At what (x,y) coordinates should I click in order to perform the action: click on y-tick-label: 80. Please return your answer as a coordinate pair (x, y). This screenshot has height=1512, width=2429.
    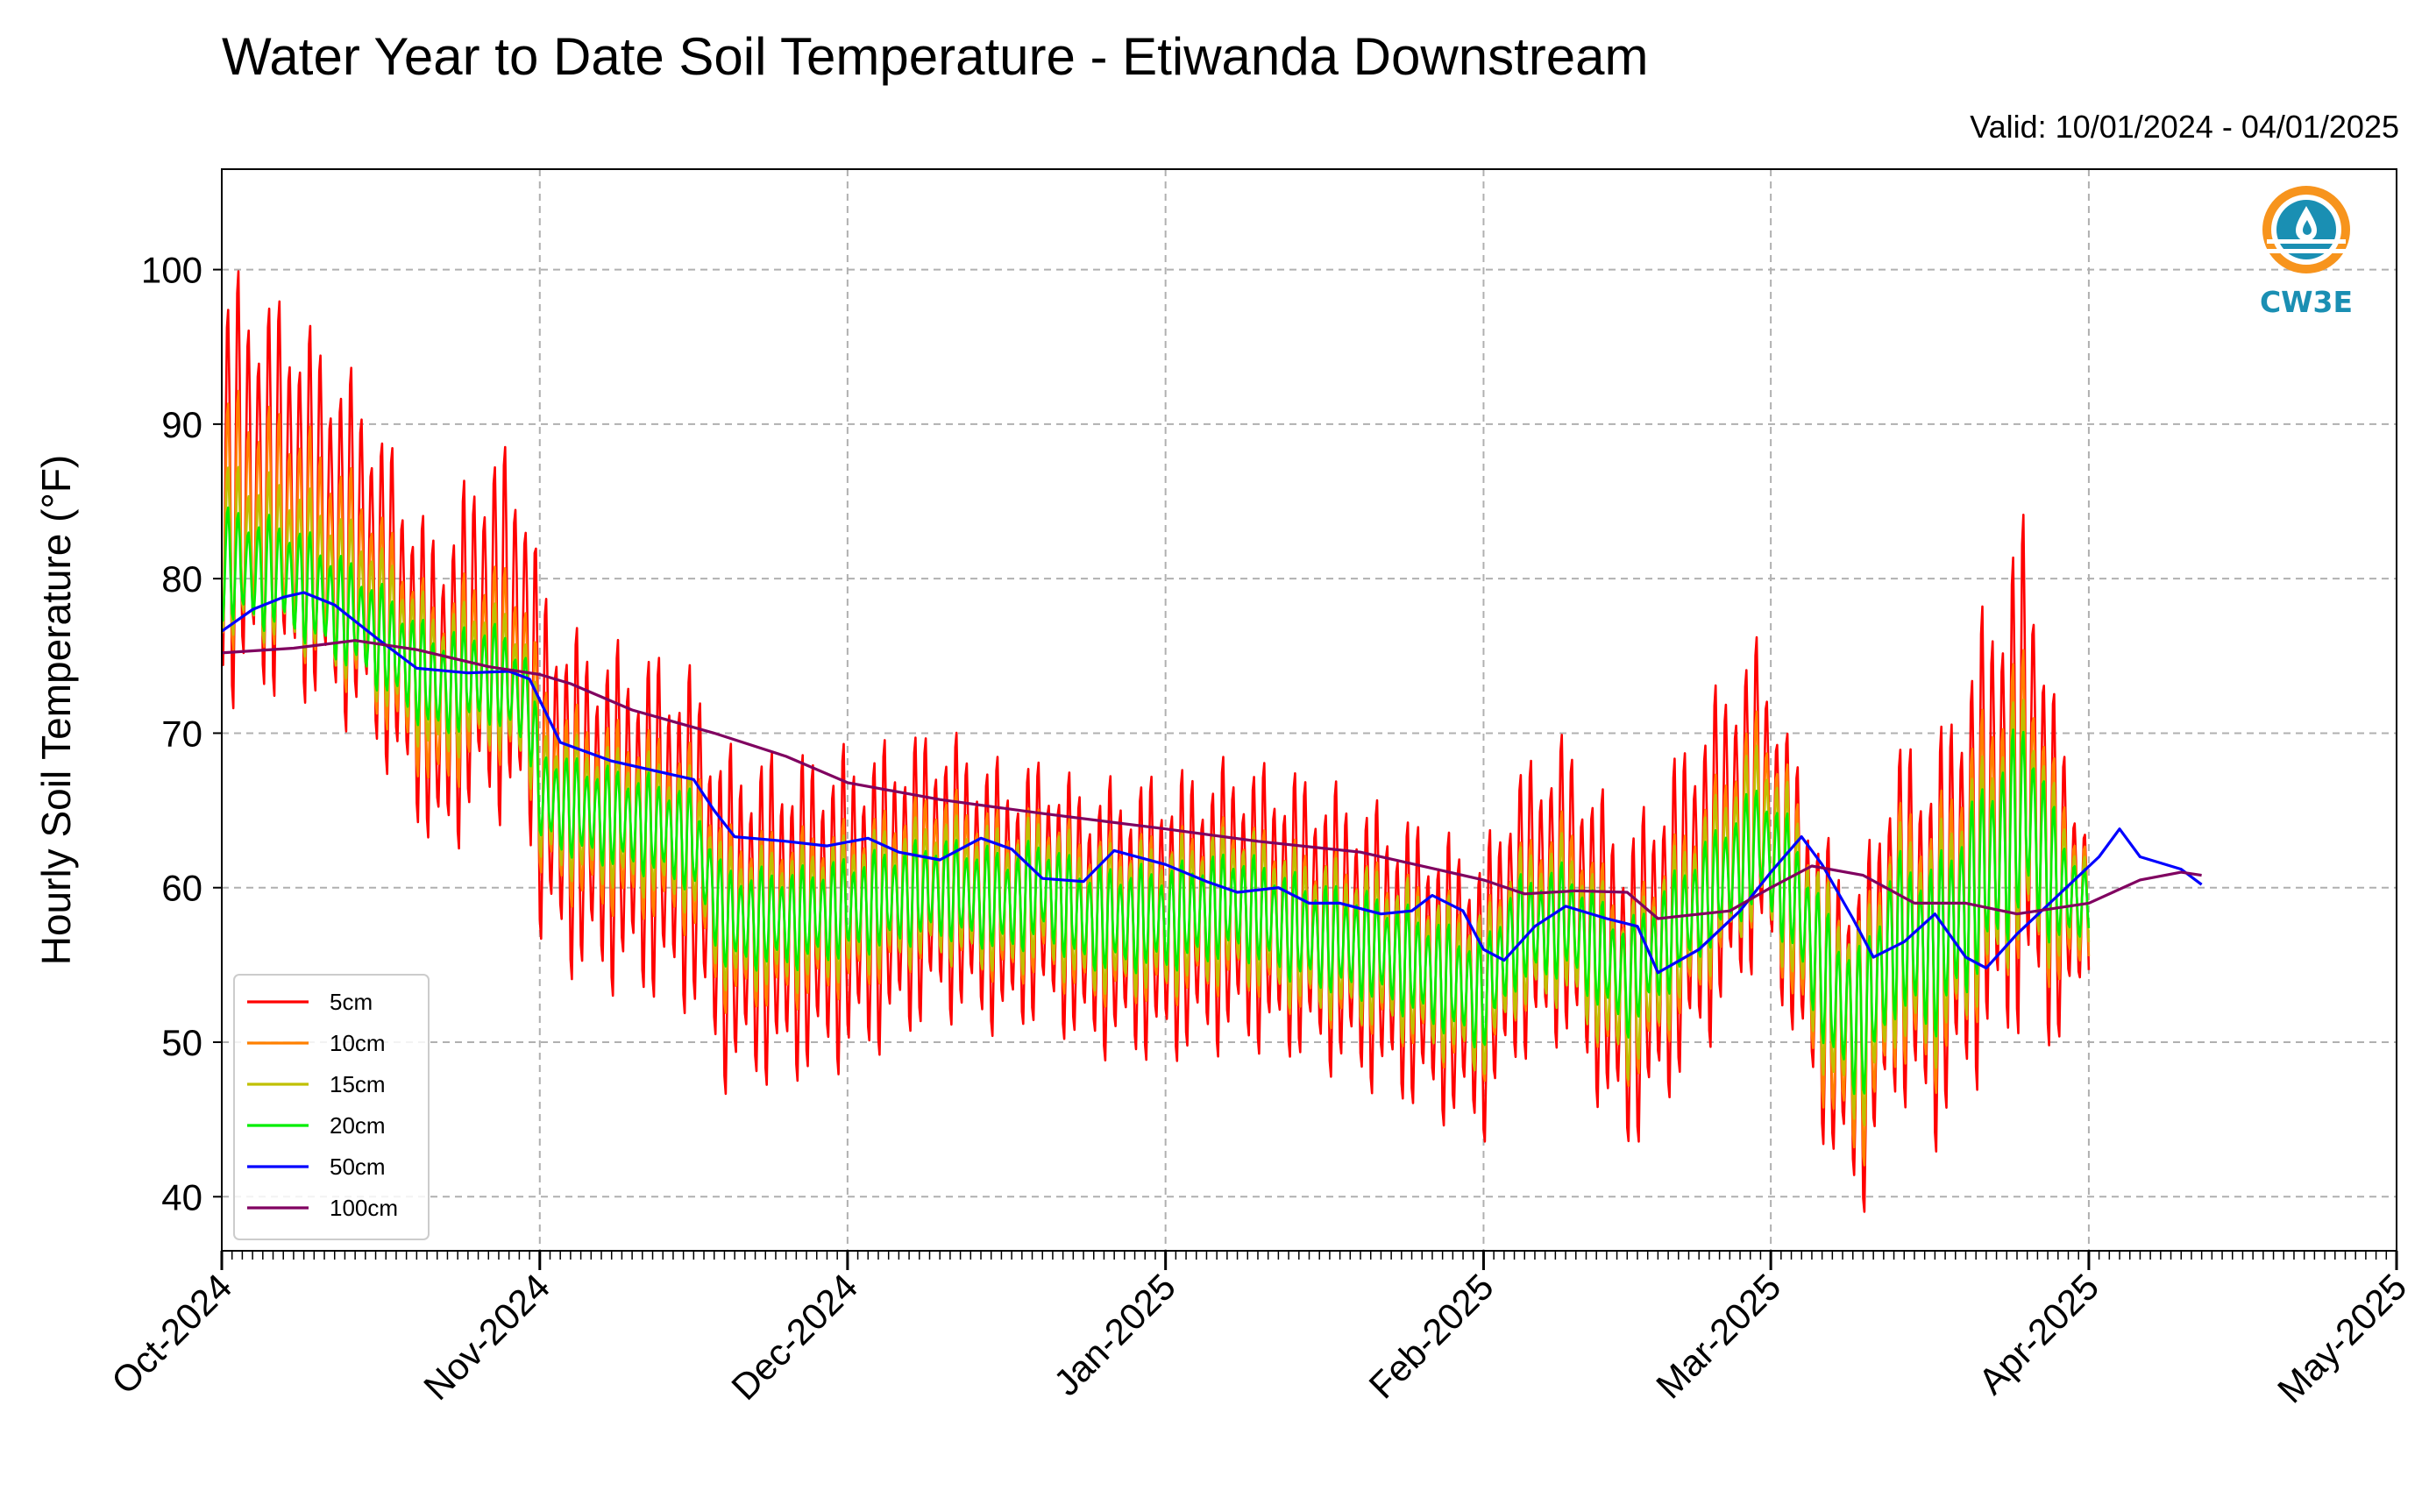
    Looking at the image, I should click on (182, 579).